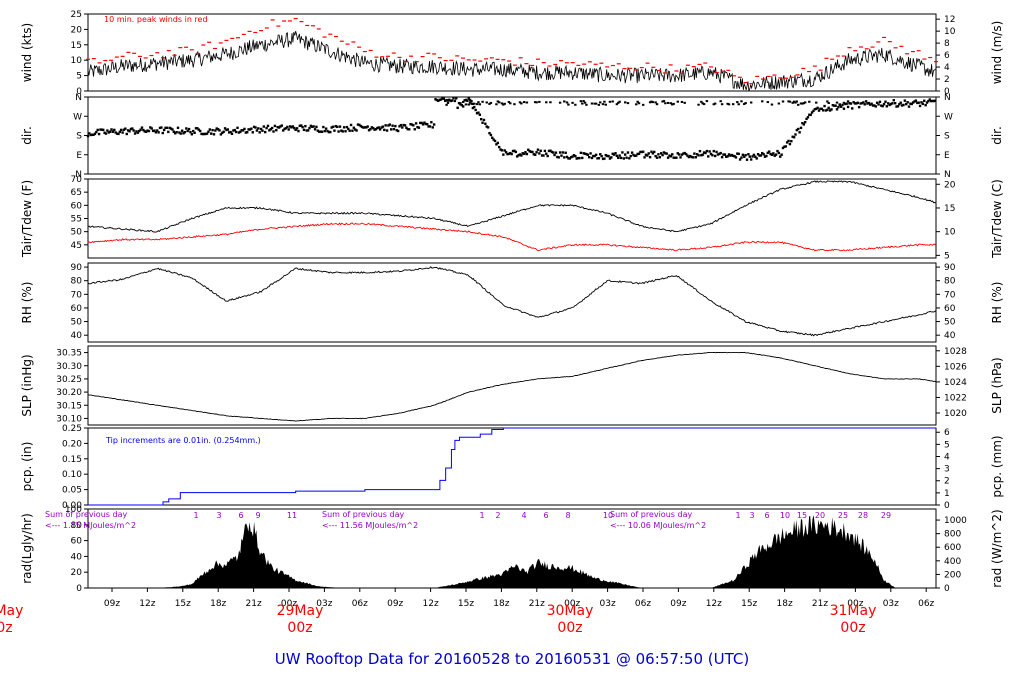 This screenshot has height=700, width=1024. I want to click on pcp-ytick-label: 0.05, so click(72, 491).